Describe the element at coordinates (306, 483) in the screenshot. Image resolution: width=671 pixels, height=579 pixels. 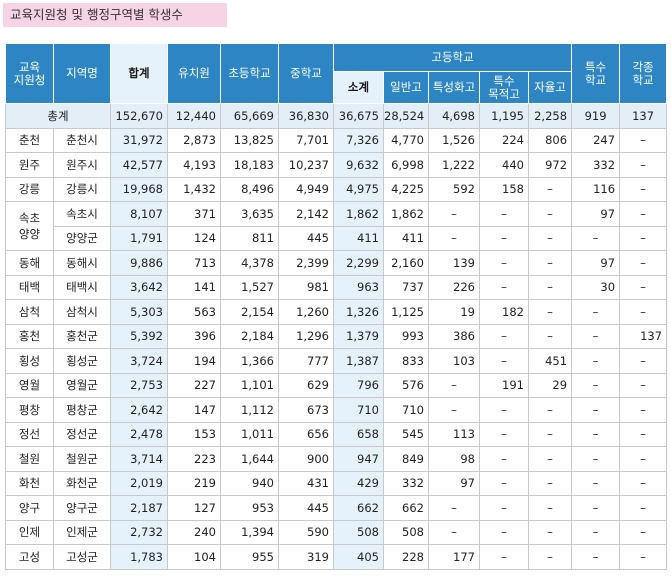
I see `data-cell: 431` at that location.